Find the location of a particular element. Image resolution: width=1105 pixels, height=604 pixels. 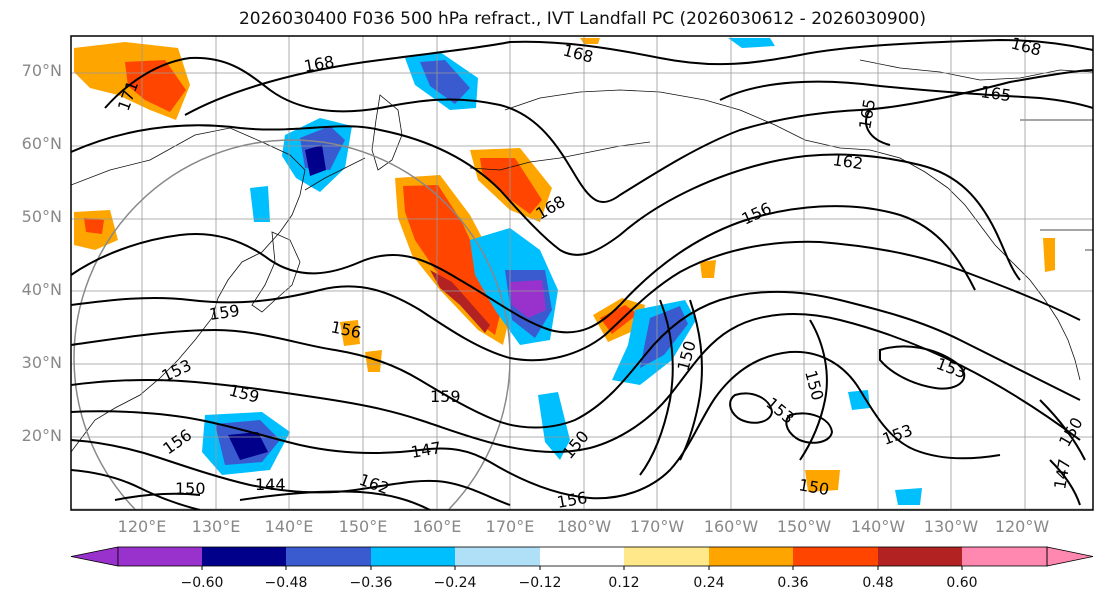

colorbar-tick-label: 0.60 is located at coordinates (962, 583).